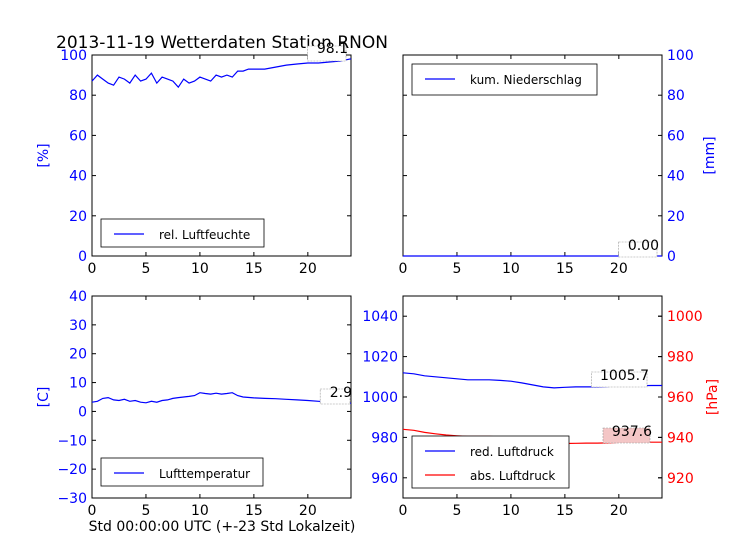 The image size is (736, 552). What do you see at coordinates (44, 397) in the screenshot?
I see `y-axis-label: [C]` at bounding box center [44, 397].